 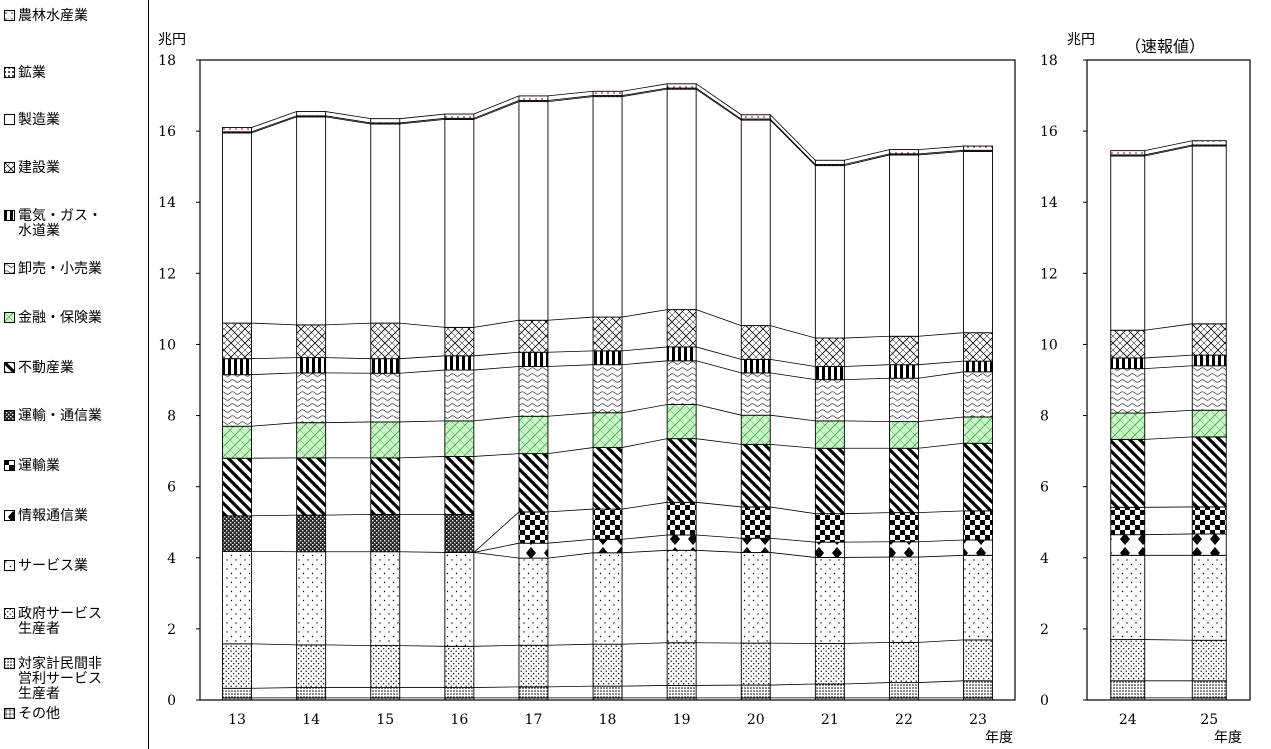 I want to click on legend-item-gov: 政府サービス 生産者, so click(x=53, y=622).